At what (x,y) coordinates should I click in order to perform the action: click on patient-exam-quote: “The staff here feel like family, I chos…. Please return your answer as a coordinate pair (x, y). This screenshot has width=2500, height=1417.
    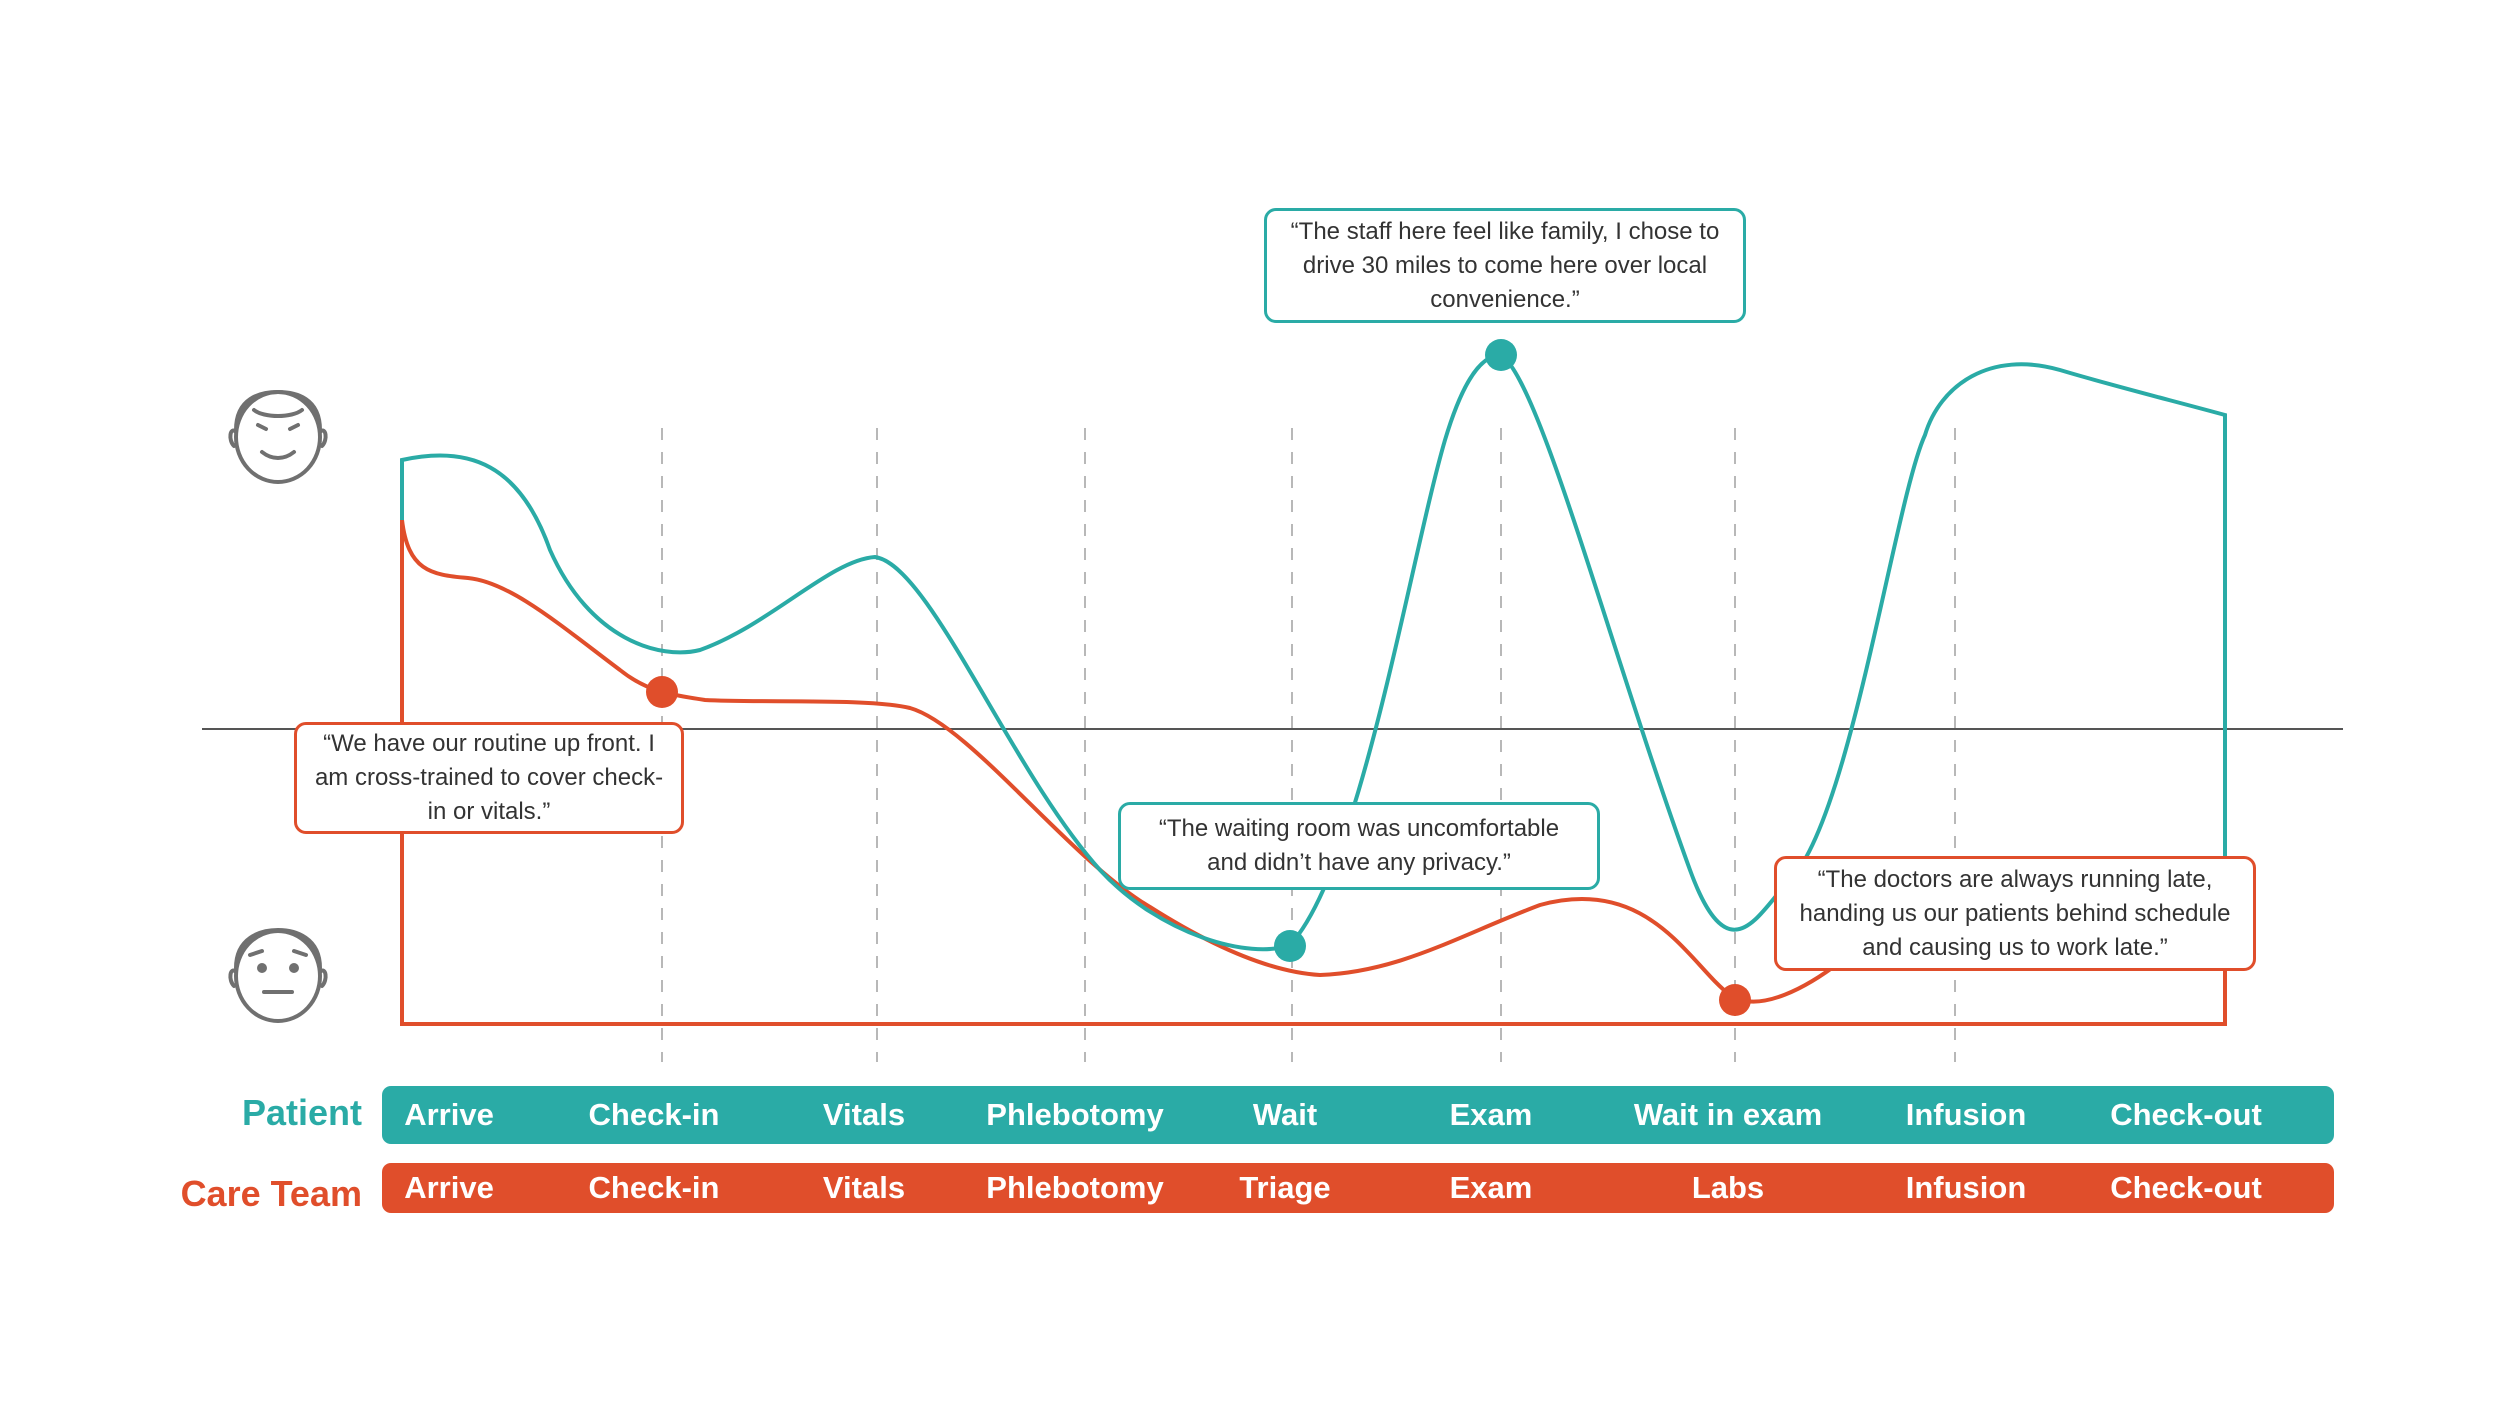
    Looking at the image, I should click on (1505, 265).